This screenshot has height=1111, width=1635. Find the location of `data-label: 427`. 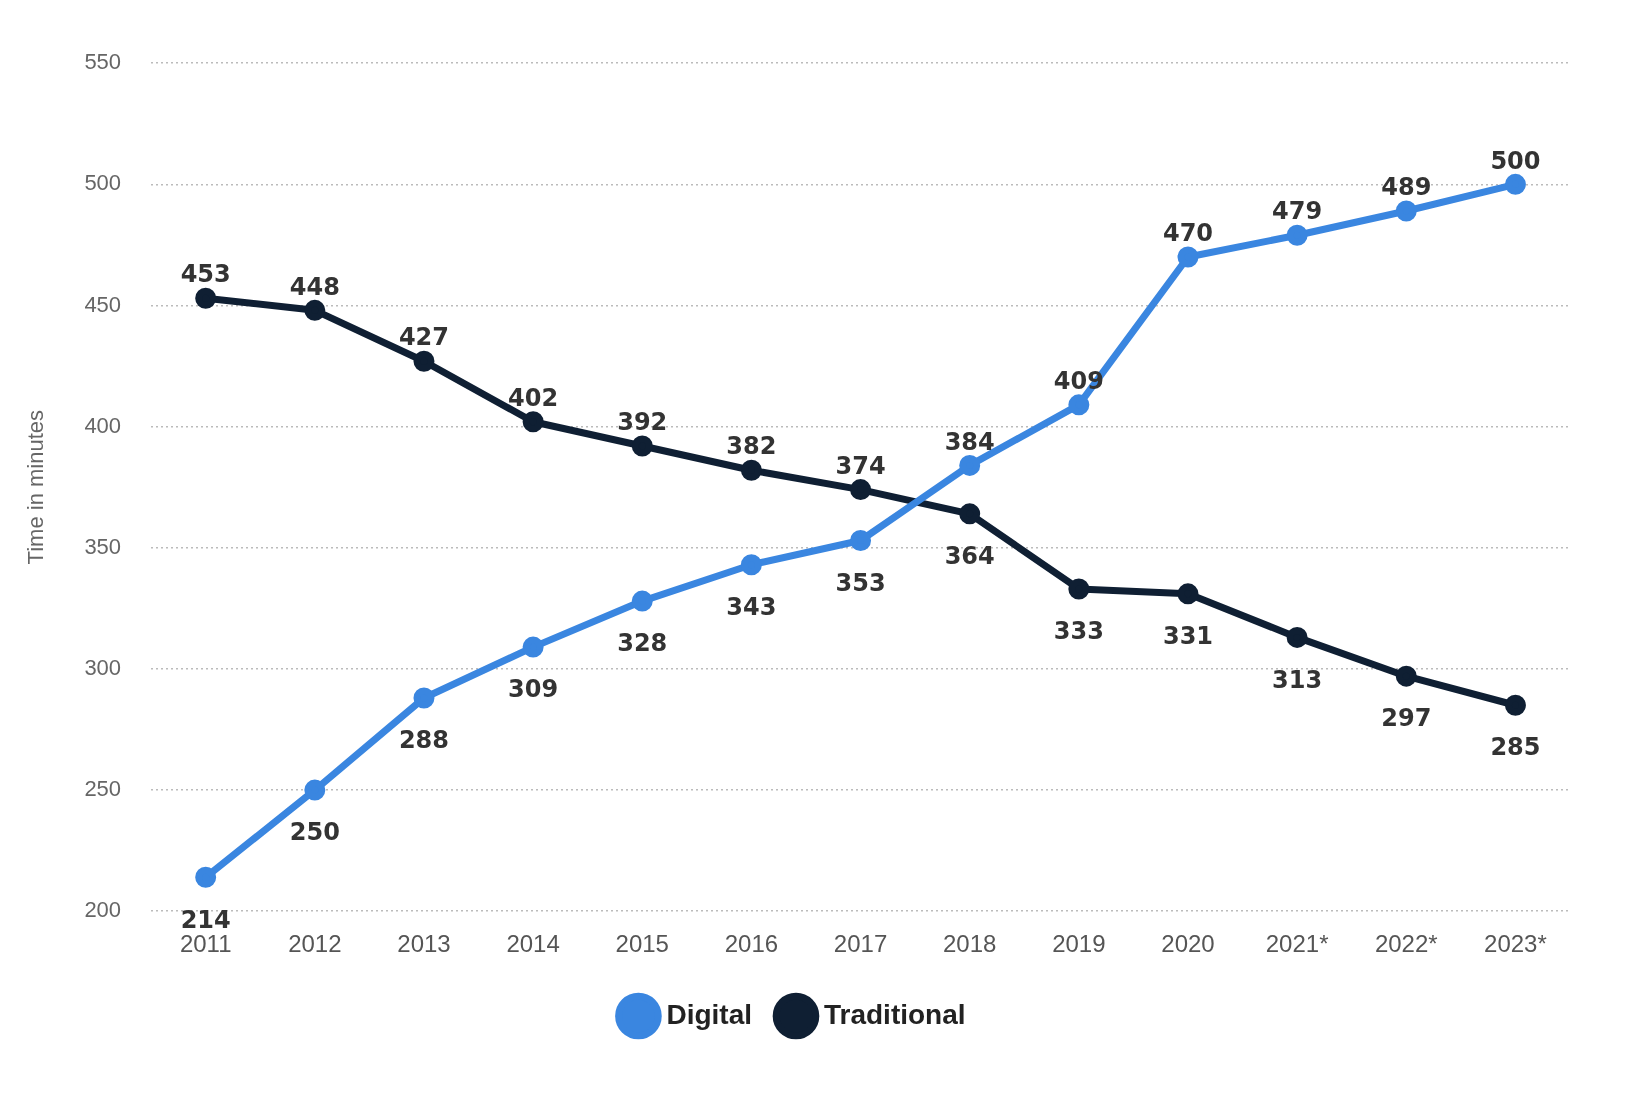

data-label: 427 is located at coordinates (424, 337).